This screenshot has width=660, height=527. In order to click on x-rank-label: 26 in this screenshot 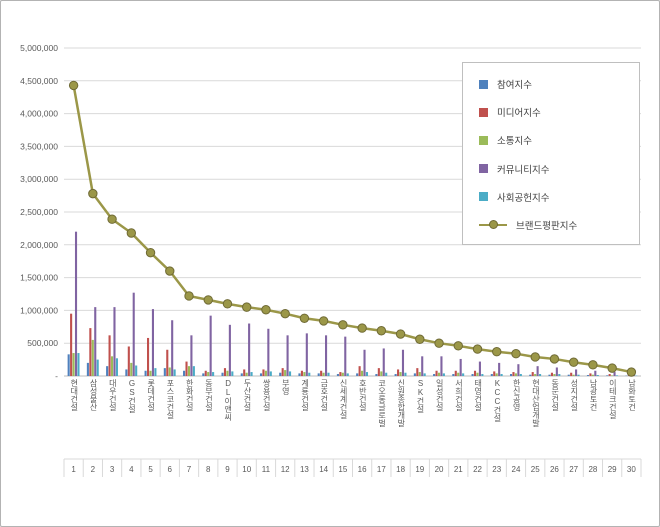, I will do `click(554, 469)`.